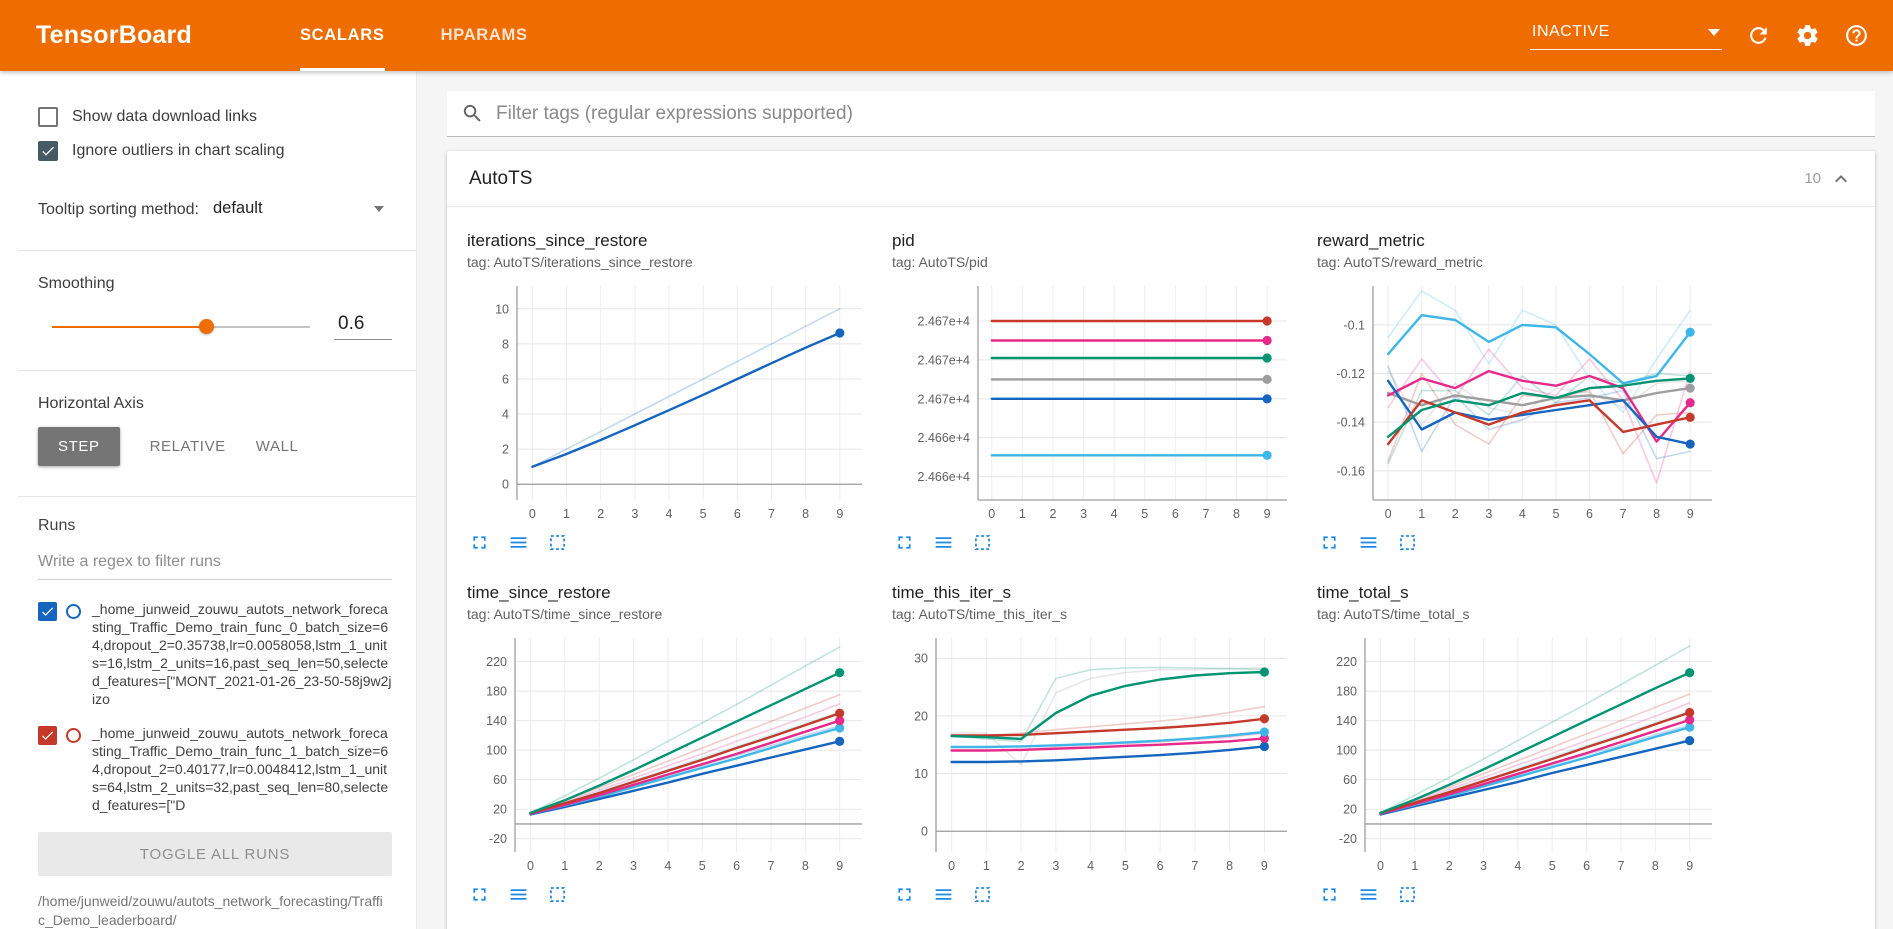 This screenshot has height=929, width=1893. Describe the element at coordinates (181, 327) in the screenshot. I see `smoothing-slider` at that location.